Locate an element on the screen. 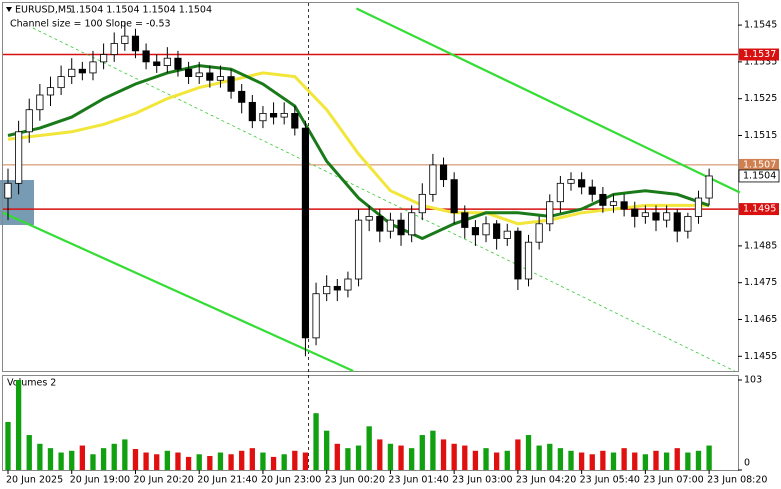  x-tick-label: 23 Jun 08:20 is located at coordinates (737, 480).